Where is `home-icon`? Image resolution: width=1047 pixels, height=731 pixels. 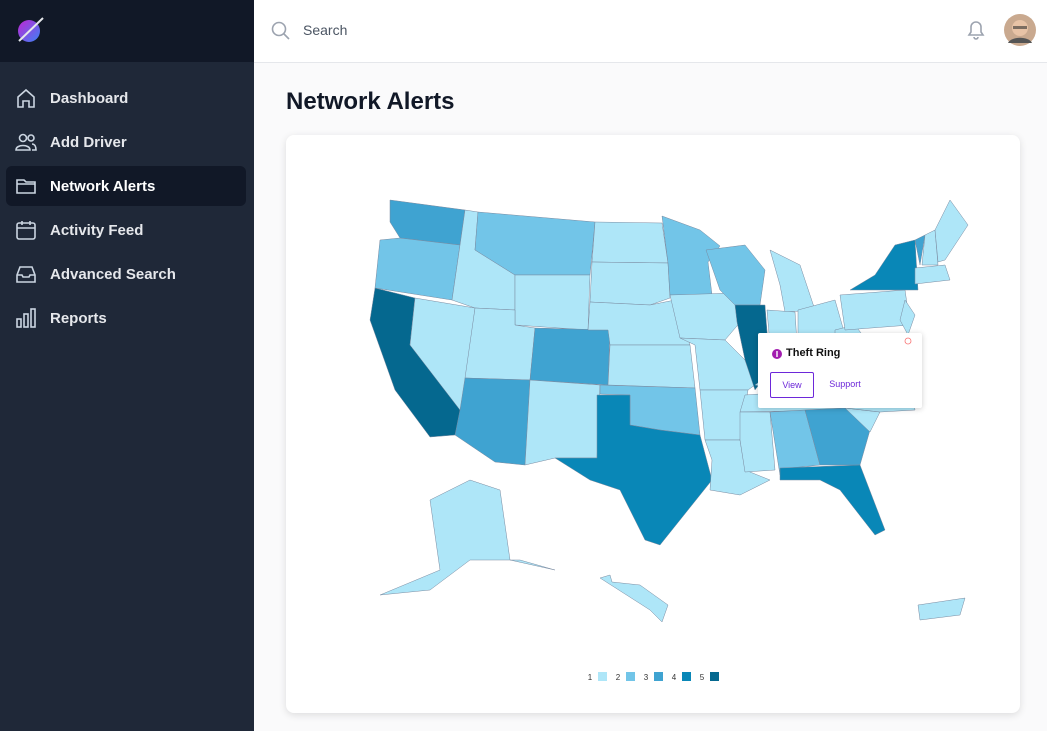 home-icon is located at coordinates (26, 98).